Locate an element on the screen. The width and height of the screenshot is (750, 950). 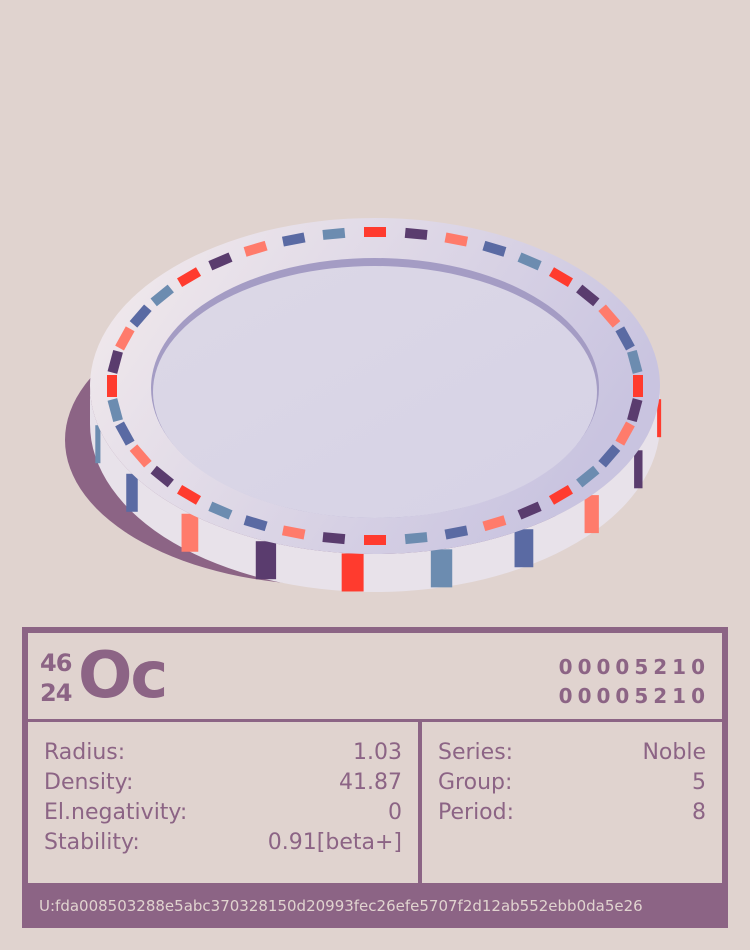
code-line-2: 00005210 is located at coordinates (634, 696).